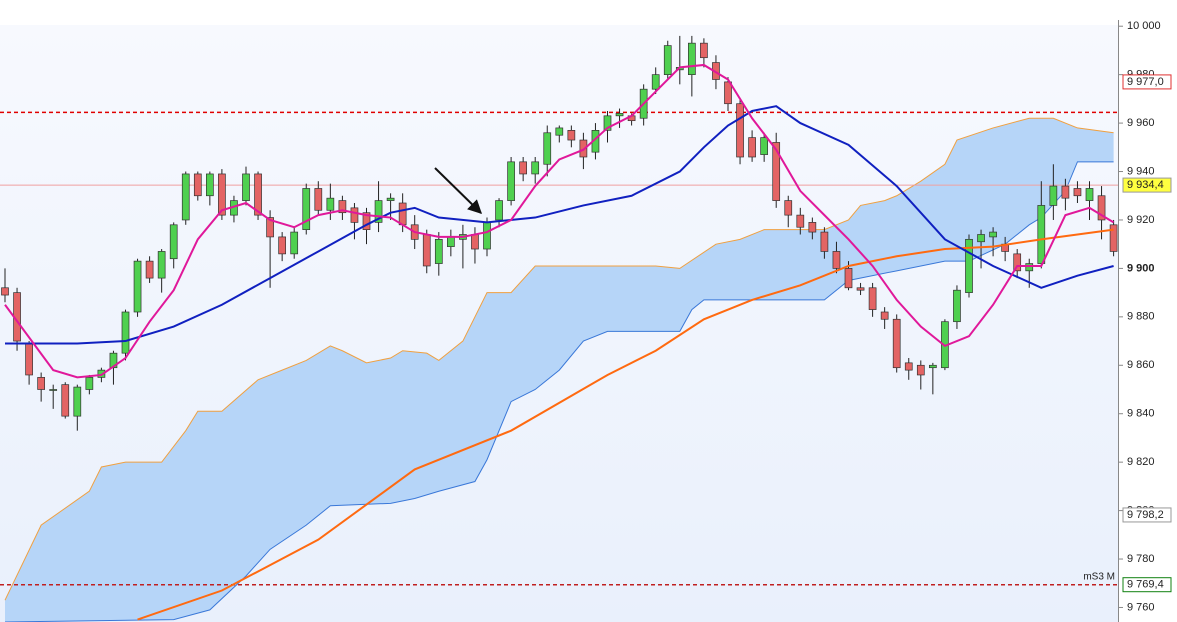 Image resolution: width=1177 pixels, height=622 pixels. What do you see at coordinates (1141, 414) in the screenshot?
I see `y-tick-label: 9 840` at bounding box center [1141, 414].